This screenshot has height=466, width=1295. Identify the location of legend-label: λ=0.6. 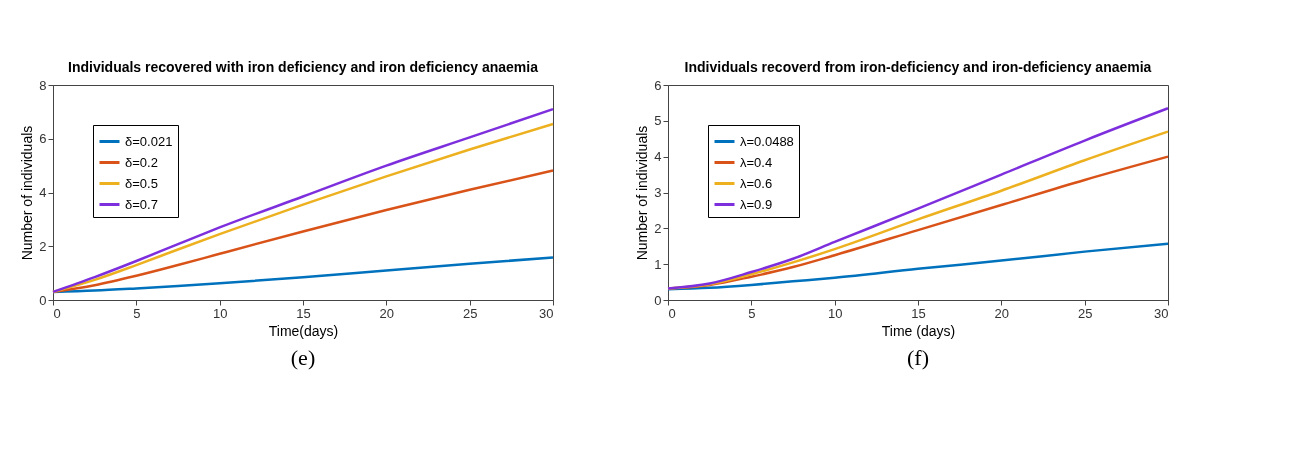
(756, 183).